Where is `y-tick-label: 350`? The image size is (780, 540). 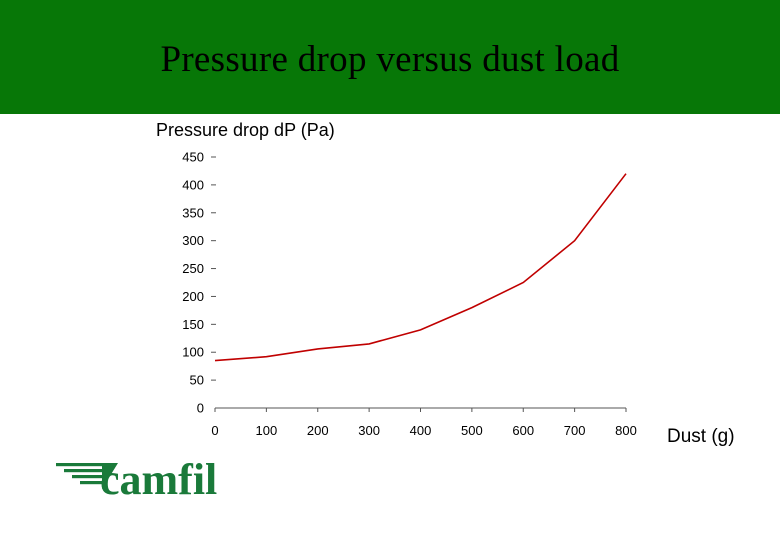
y-tick-label: 350 is located at coordinates (193, 212).